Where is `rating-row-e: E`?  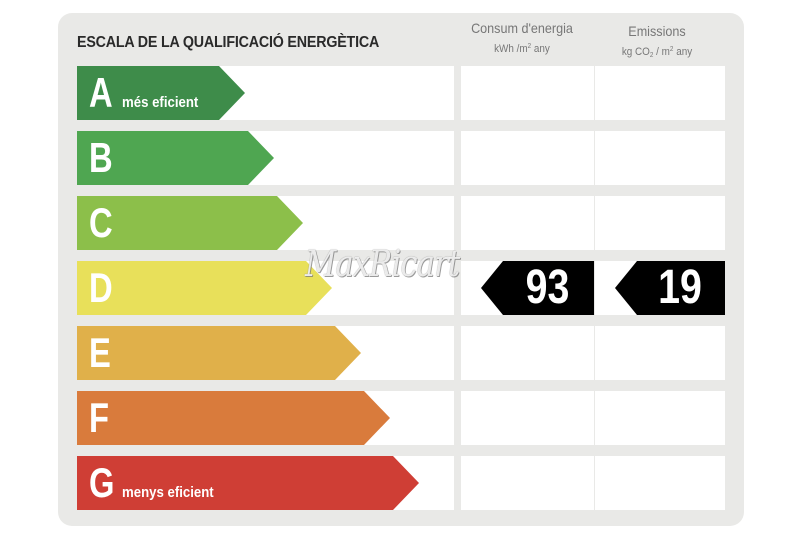
rating-row-e: E is located at coordinates (401, 353).